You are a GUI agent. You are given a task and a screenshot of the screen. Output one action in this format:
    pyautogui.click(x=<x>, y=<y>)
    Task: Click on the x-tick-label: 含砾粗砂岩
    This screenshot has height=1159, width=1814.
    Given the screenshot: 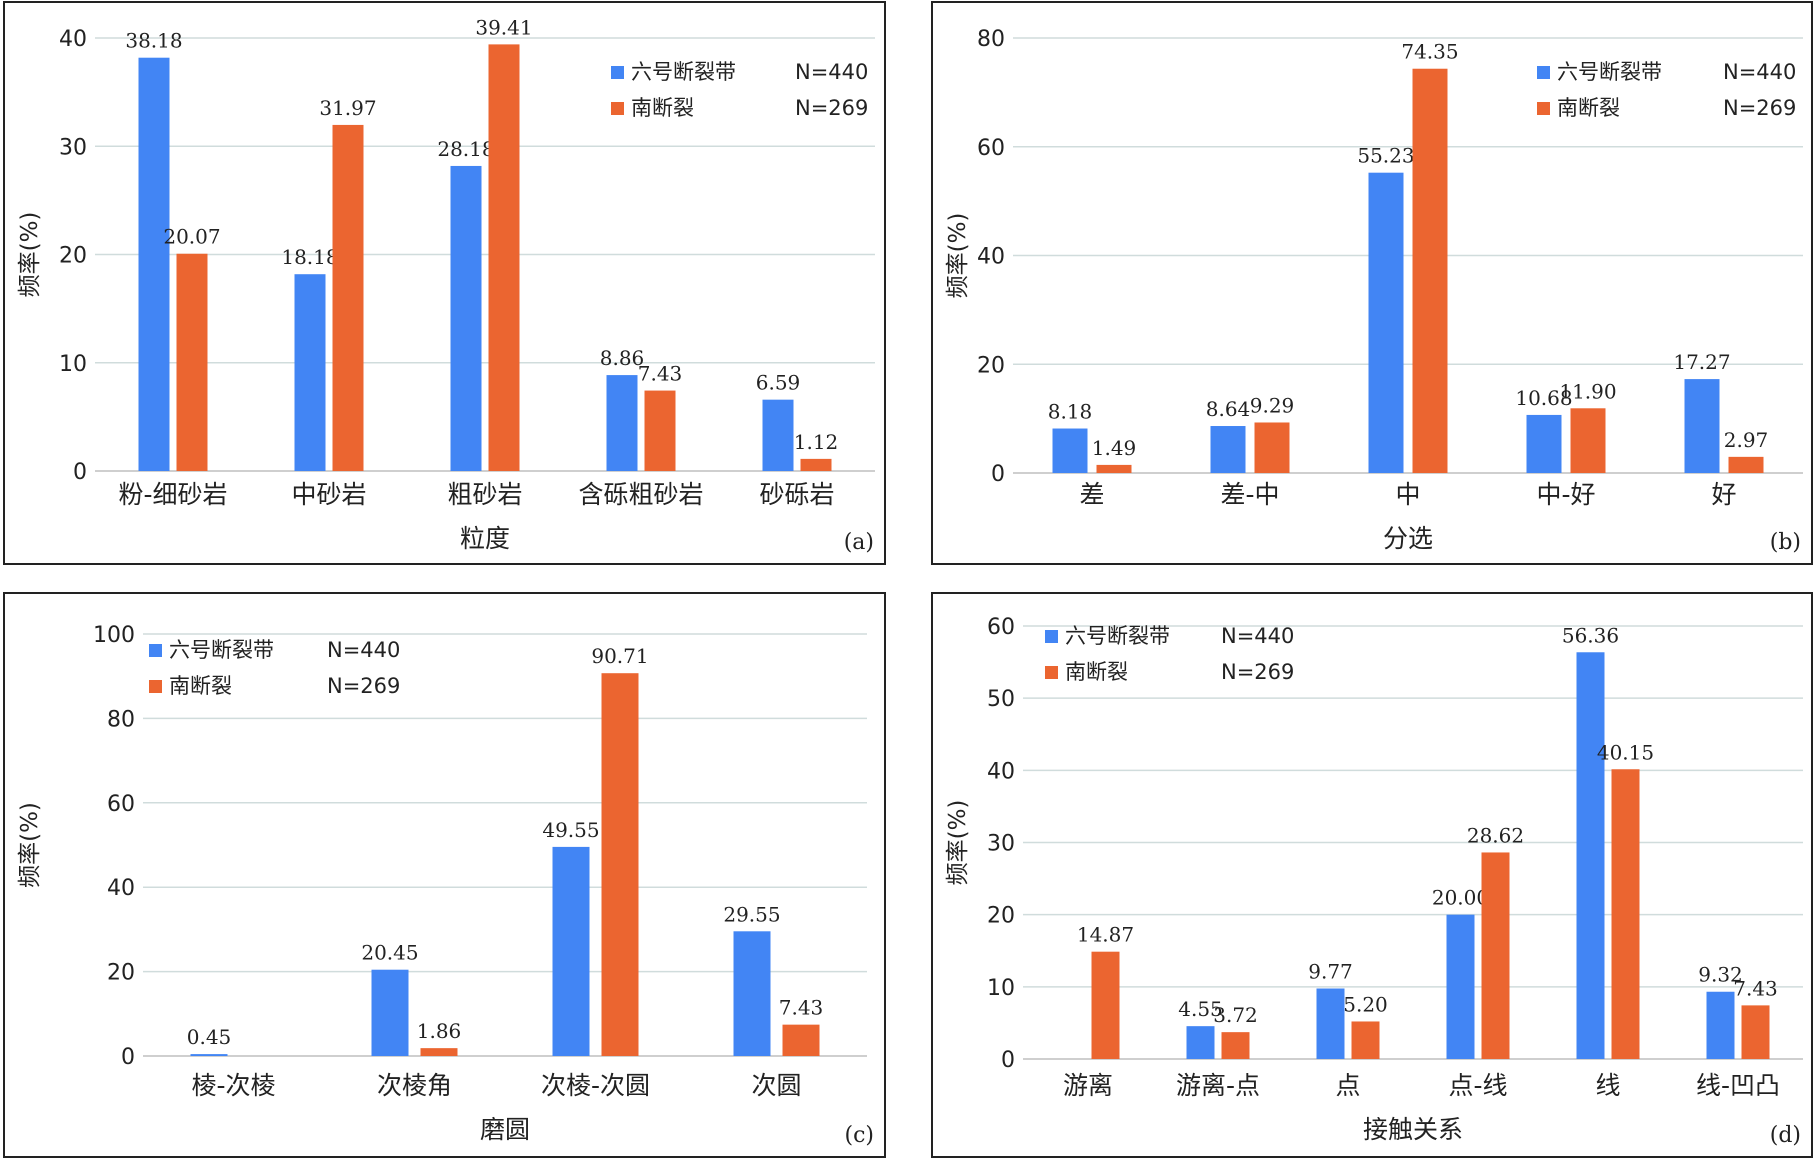 What is the action you would take?
    pyautogui.click(x=640, y=494)
    